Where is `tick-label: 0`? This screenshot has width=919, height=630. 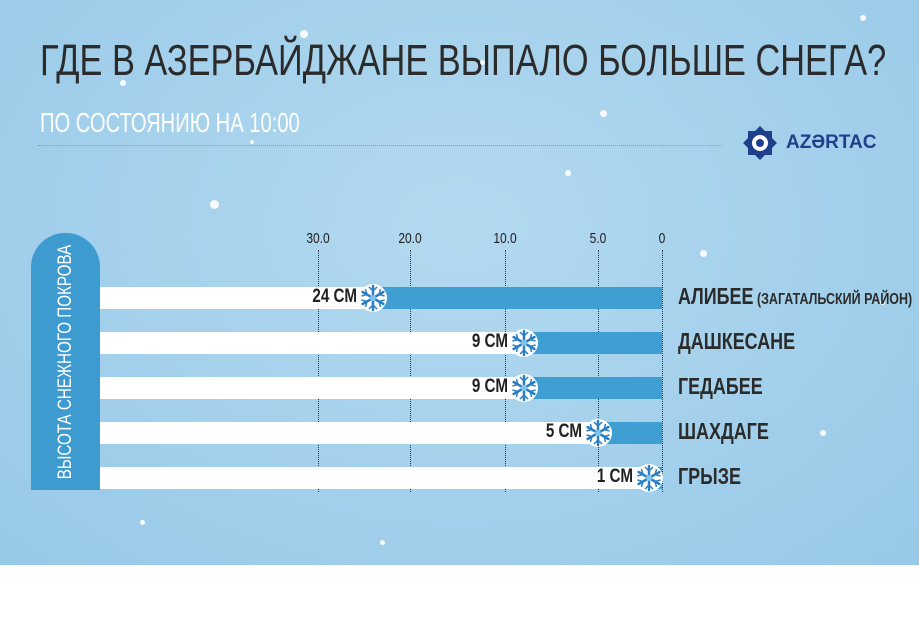 tick-label: 0 is located at coordinates (662, 238).